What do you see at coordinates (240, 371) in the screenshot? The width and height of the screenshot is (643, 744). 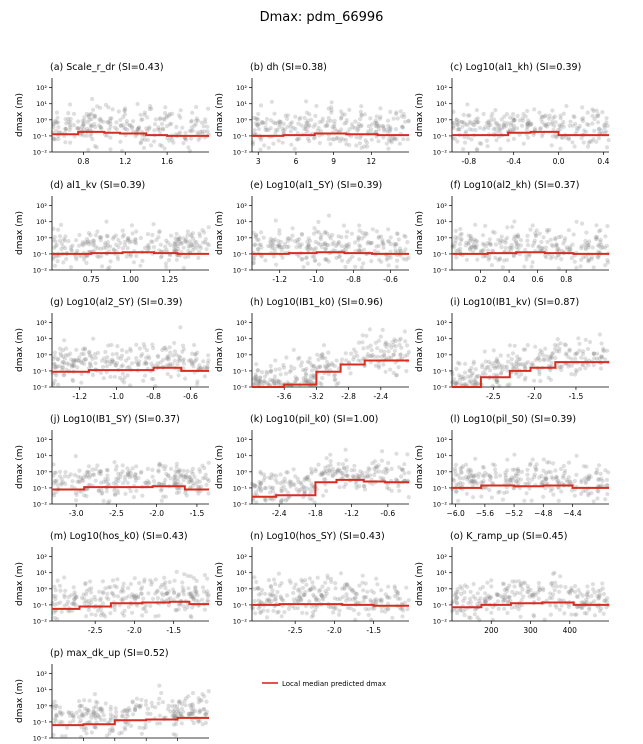 I see `y-tick-label: 10⁻¹` at bounding box center [240, 371].